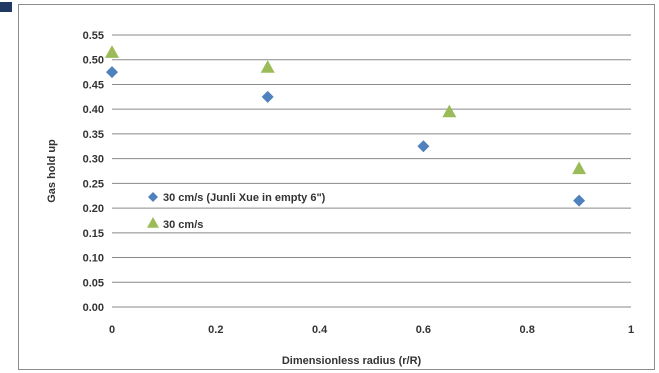 The width and height of the screenshot is (659, 373). I want to click on y-tick-label: 0.45, so click(93, 85).